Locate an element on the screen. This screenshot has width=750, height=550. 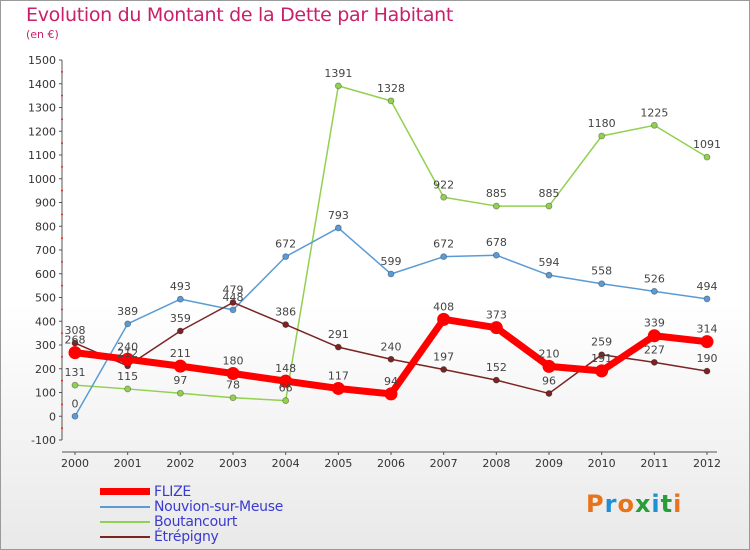
x-tick-label: 2008 is located at coordinates (496, 463).